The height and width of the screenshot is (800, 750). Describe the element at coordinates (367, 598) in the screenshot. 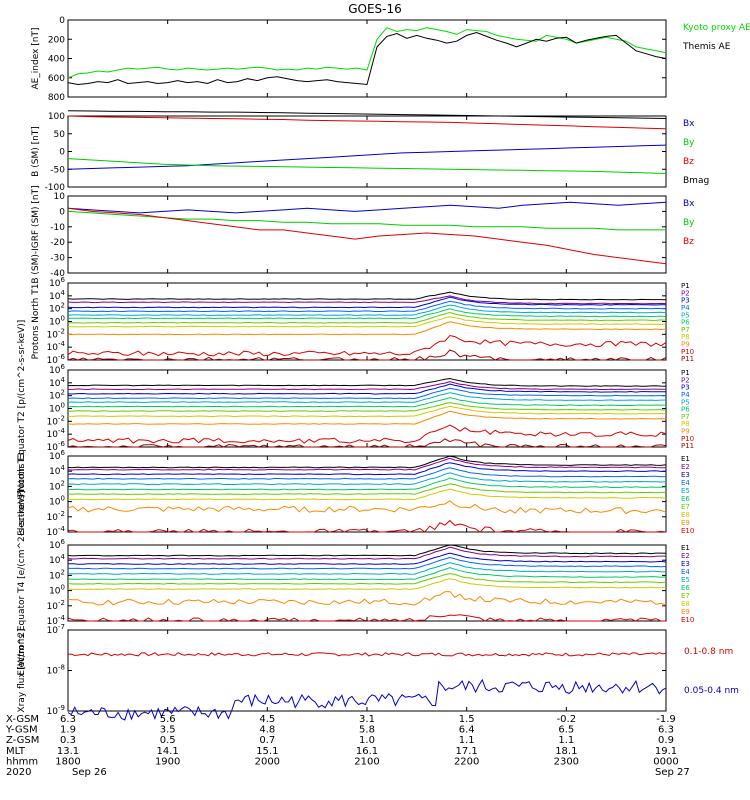

I see `channel-line-E9` at that location.